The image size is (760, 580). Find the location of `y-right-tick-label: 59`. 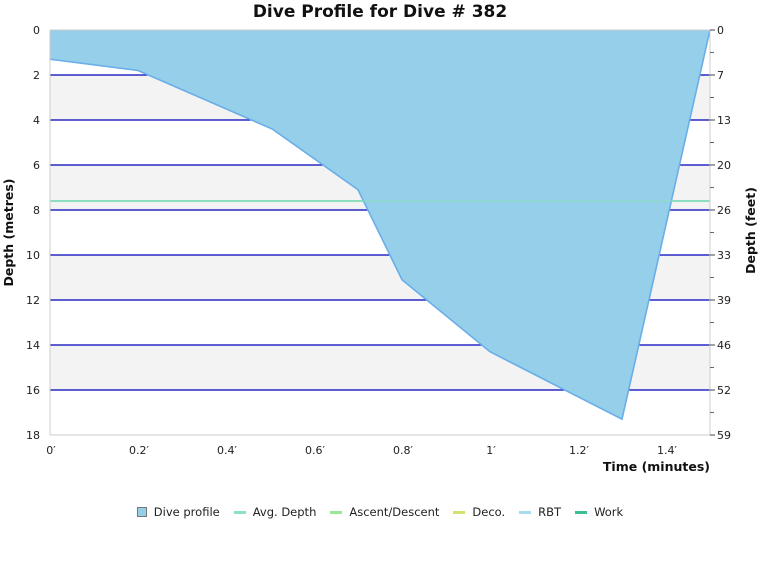

y-right-tick-label: 59 is located at coordinates (724, 435).